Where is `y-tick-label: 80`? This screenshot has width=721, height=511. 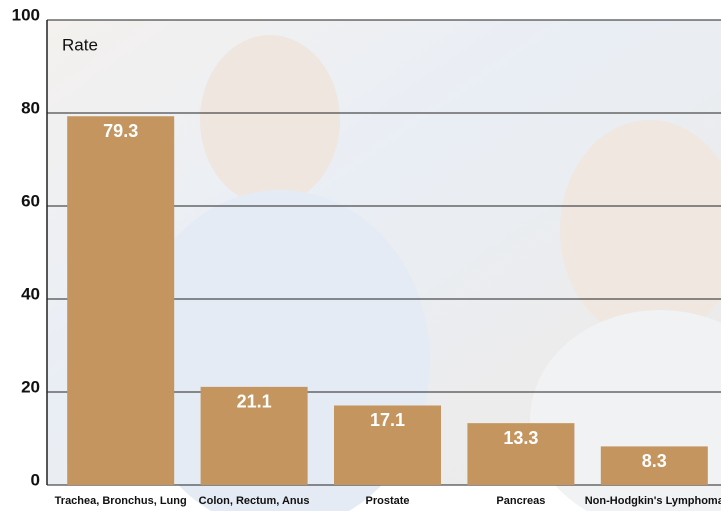
y-tick-label: 80 is located at coordinates (30, 107).